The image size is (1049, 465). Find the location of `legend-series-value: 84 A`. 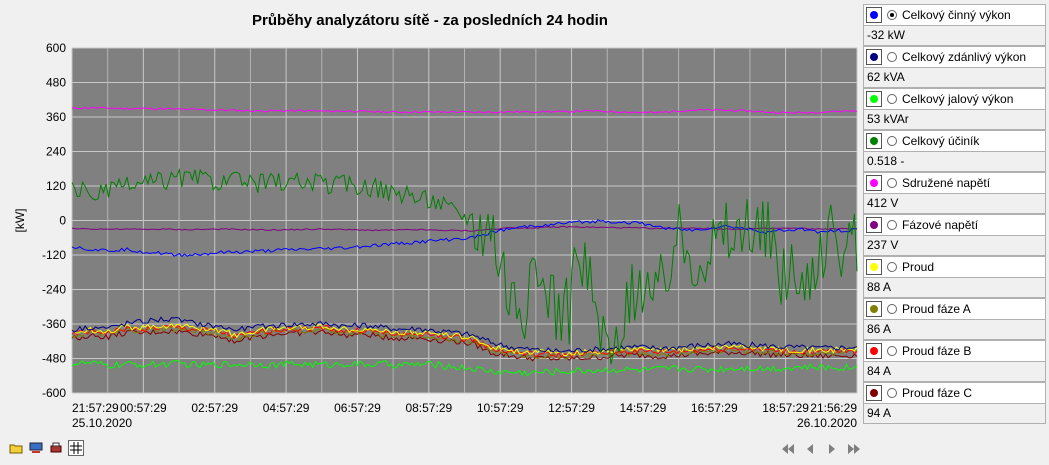

legend-series-value: 84 A is located at coordinates (954, 371).